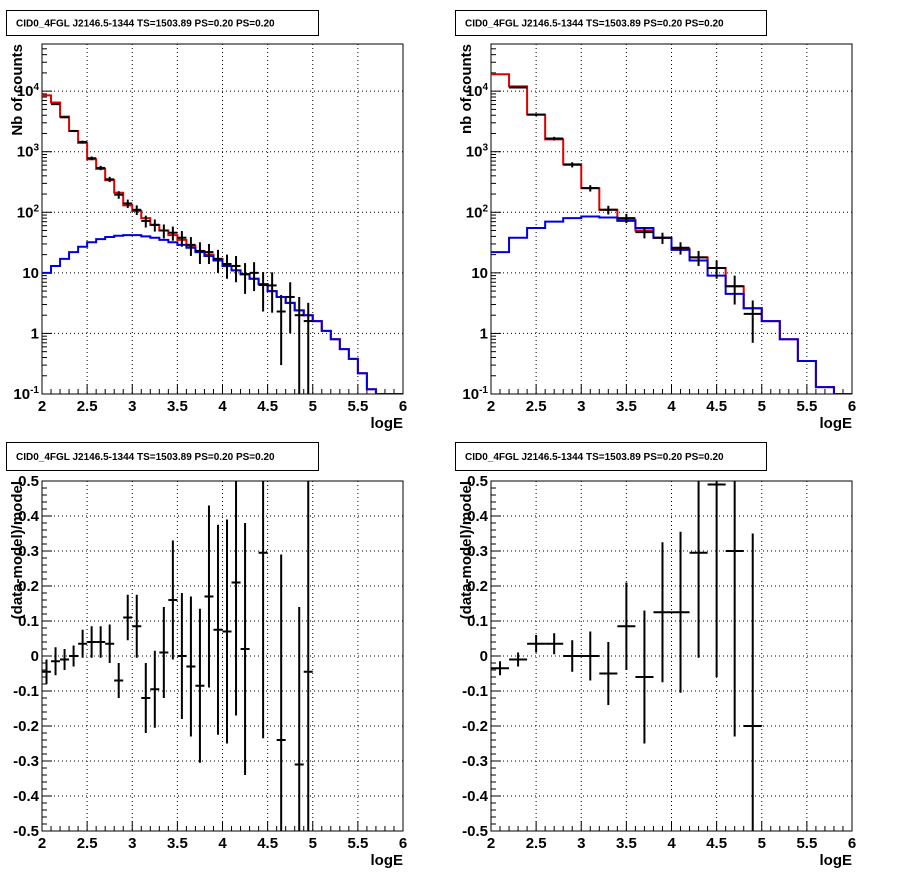 This screenshot has width=898, height=875. What do you see at coordinates (28, 91) in the screenshot?
I see `y-tick-label: 10⁴` at bounding box center [28, 91].